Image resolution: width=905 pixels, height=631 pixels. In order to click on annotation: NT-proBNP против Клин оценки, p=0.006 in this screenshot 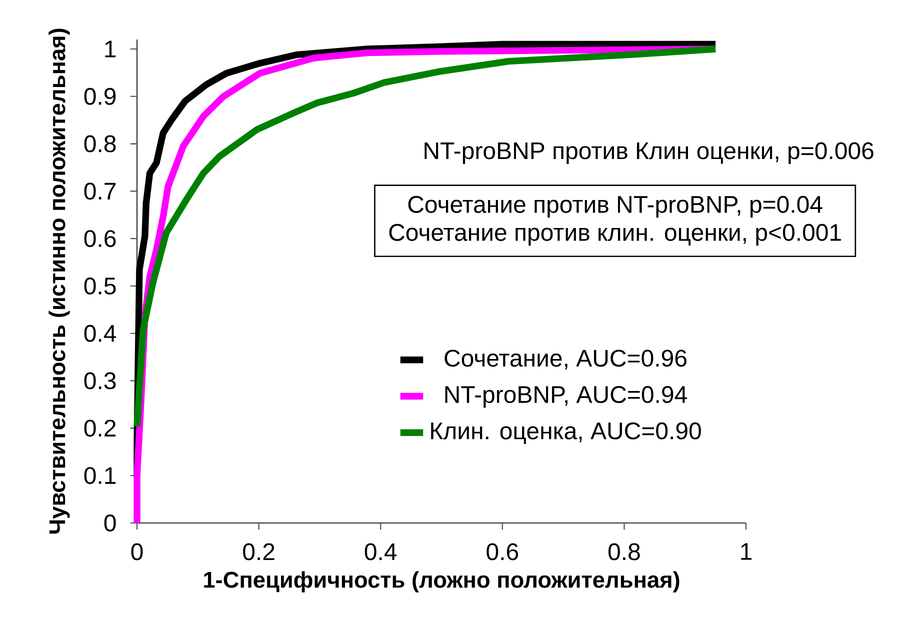, I will do `click(649, 153)`.